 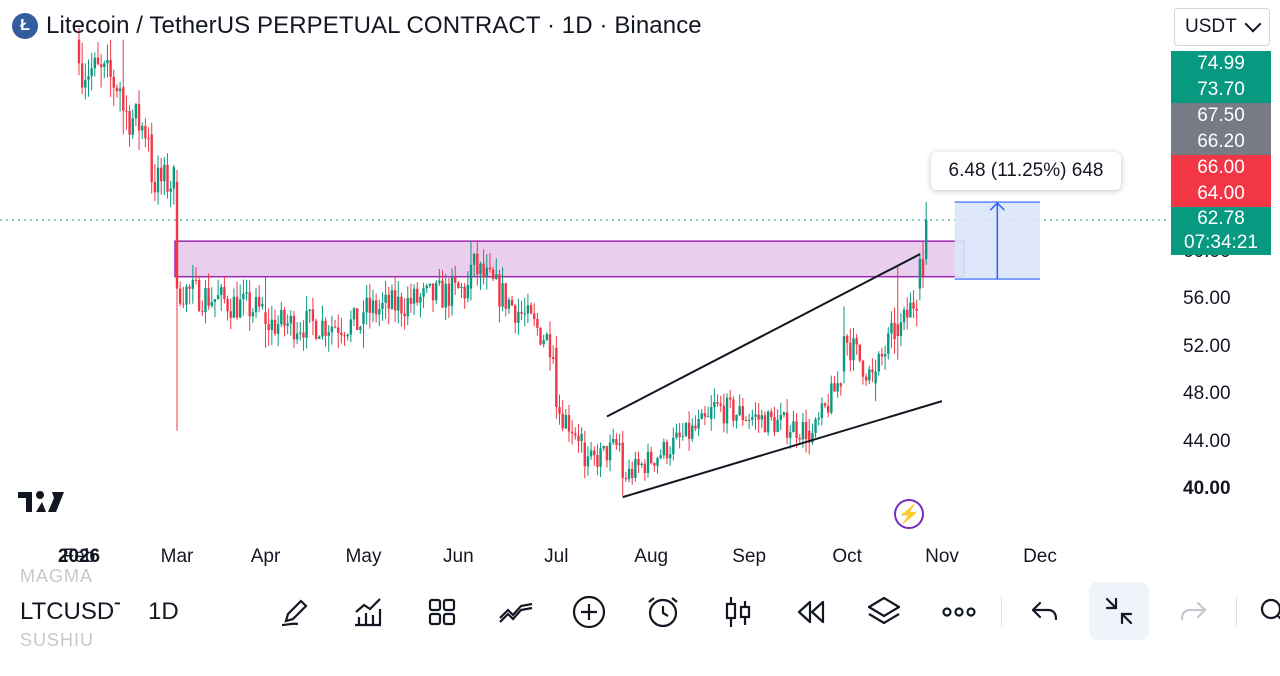 I want to click on layouts-button, so click(x=442, y=612).